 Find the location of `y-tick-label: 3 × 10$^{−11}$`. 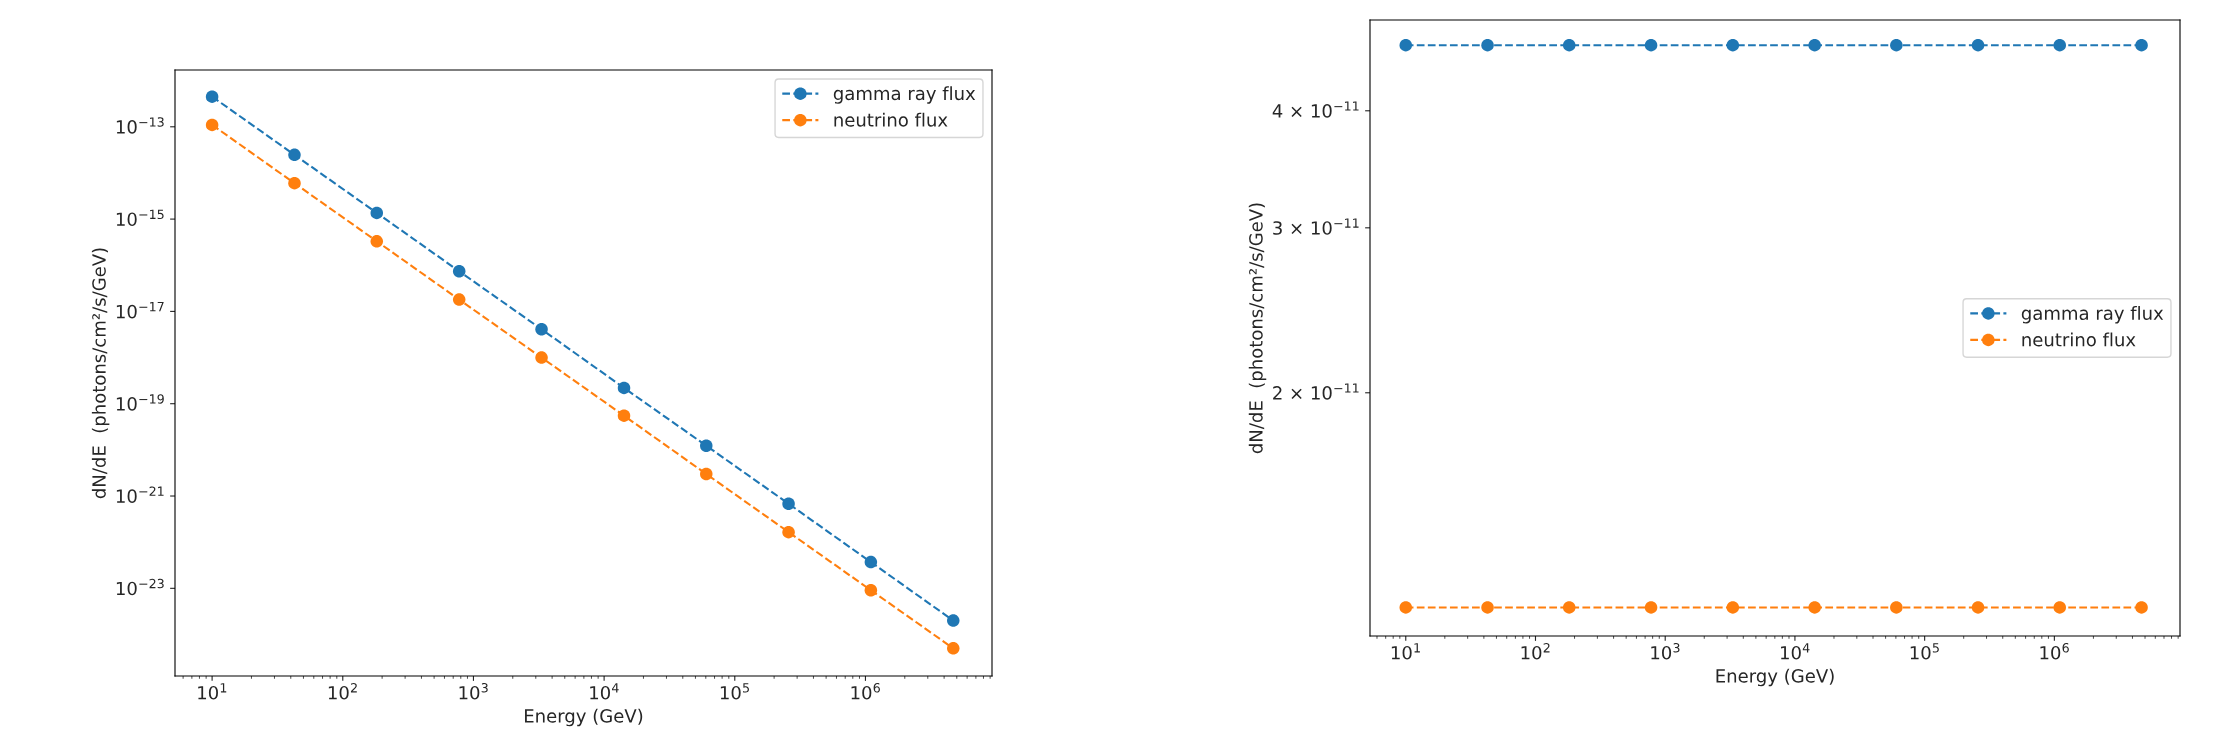

y-tick-label: 3 × 10$^{−11}$ is located at coordinates (1316, 226).